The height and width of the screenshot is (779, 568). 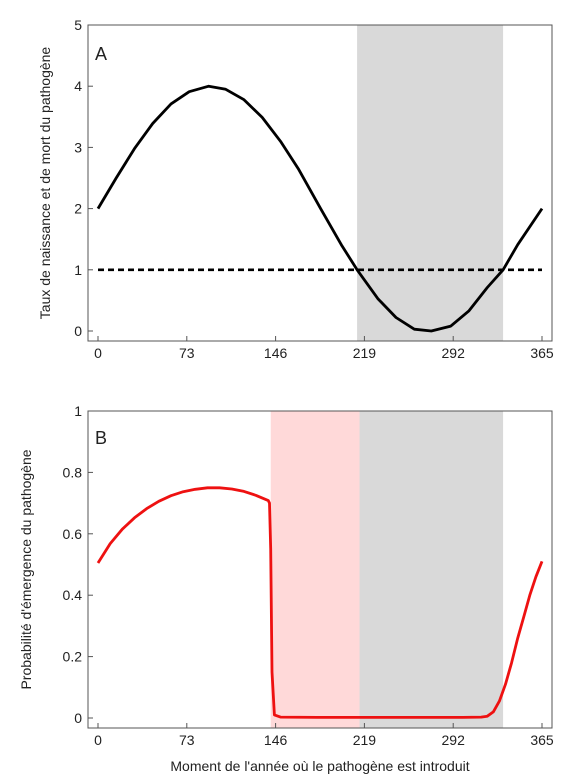 I want to click on y-tick-label: 2, so click(x=78, y=209).